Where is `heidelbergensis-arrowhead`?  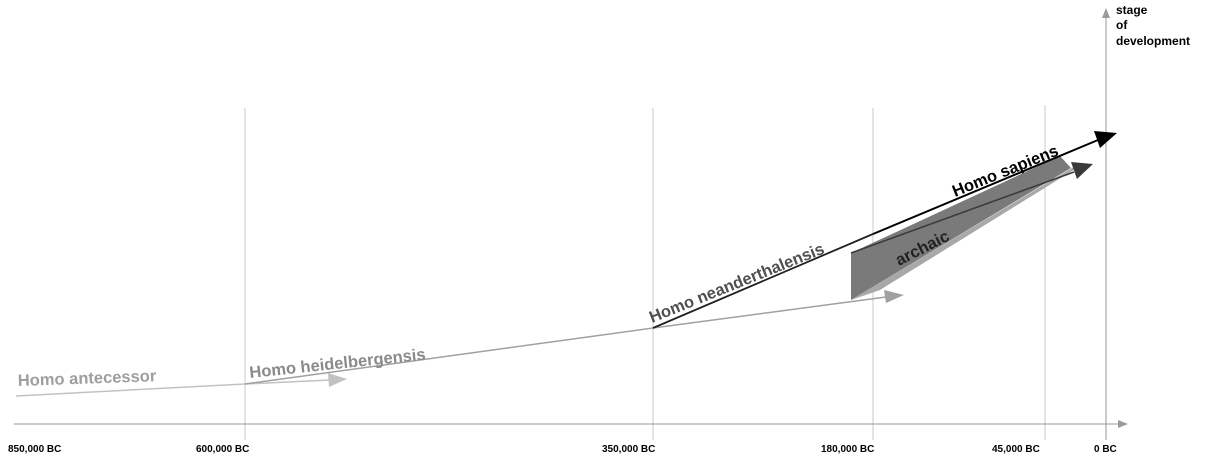
heidelbergensis-arrowhead is located at coordinates (894, 296).